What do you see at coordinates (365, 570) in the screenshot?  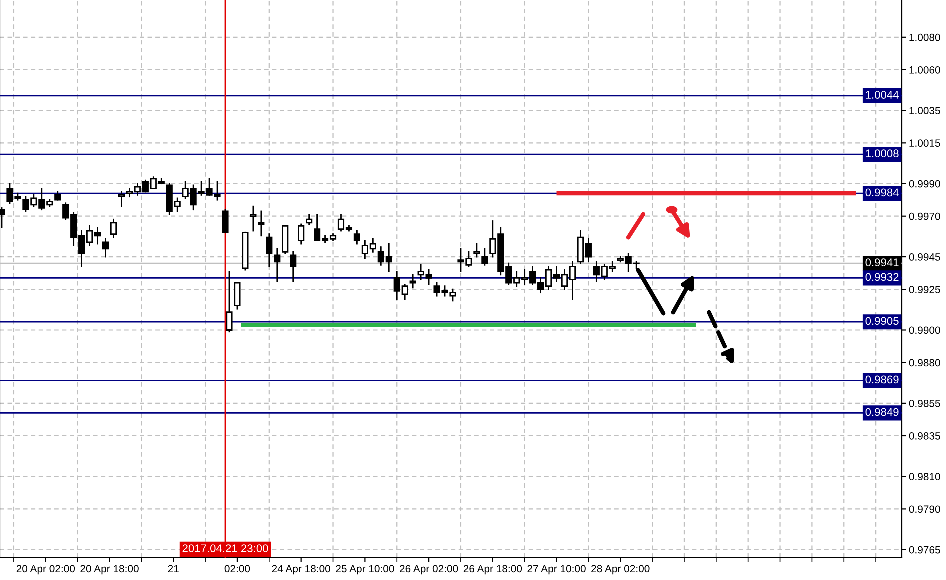 I see `x-tick-label: 25 Apr 10:00` at bounding box center [365, 570].